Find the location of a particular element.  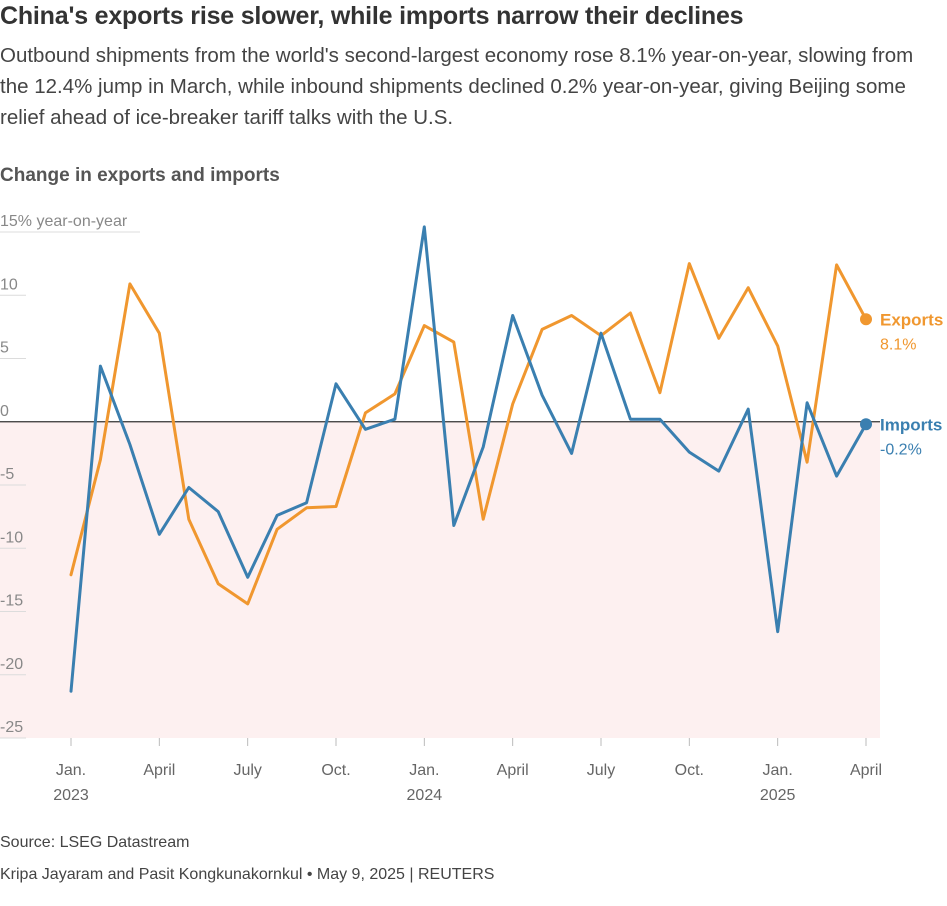

x-tick-year: 2025 is located at coordinates (778, 795).